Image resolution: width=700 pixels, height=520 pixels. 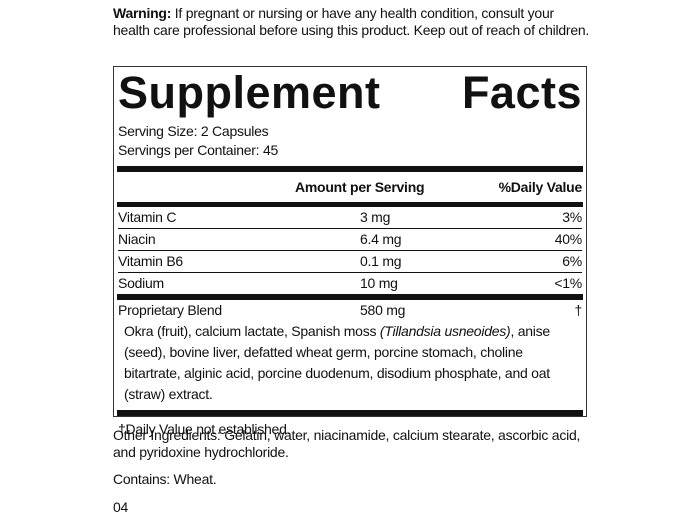 What do you see at coordinates (381, 261) in the screenshot?
I see `nutrient-amount: 0.1 mg` at bounding box center [381, 261].